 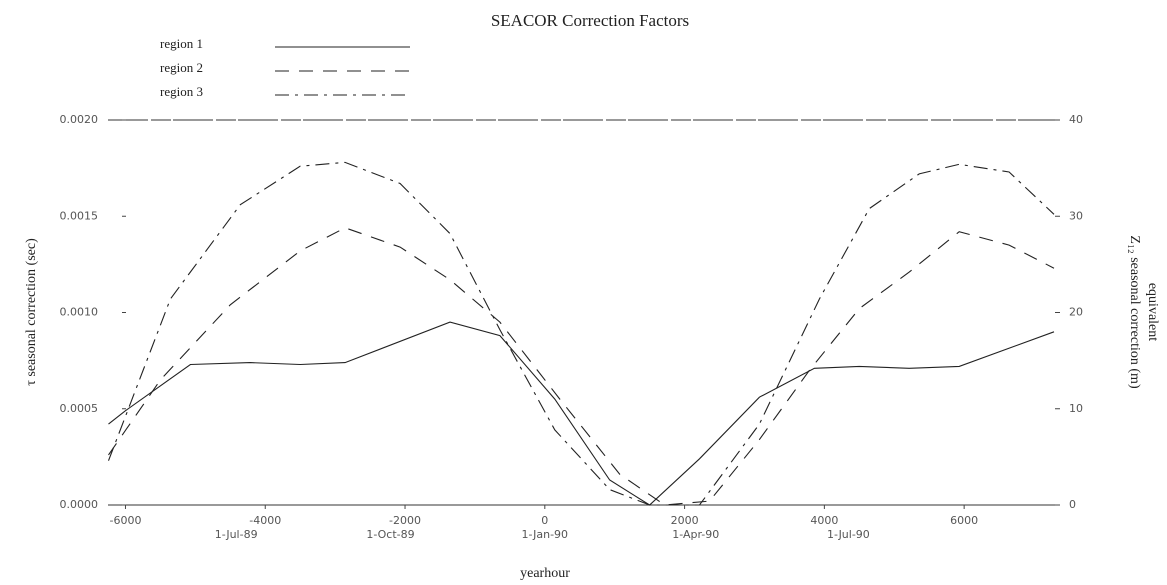 What do you see at coordinates (236, 534) in the screenshot?
I see `date-tick-label: 1-Jul-89` at bounding box center [236, 534].